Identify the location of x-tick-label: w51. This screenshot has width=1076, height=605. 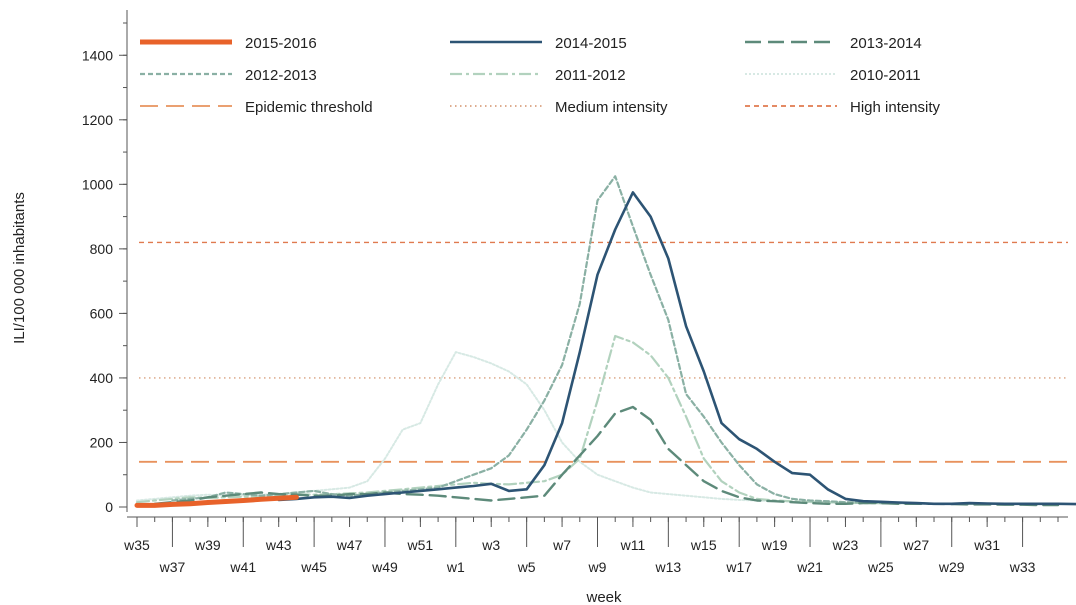
(420, 545).